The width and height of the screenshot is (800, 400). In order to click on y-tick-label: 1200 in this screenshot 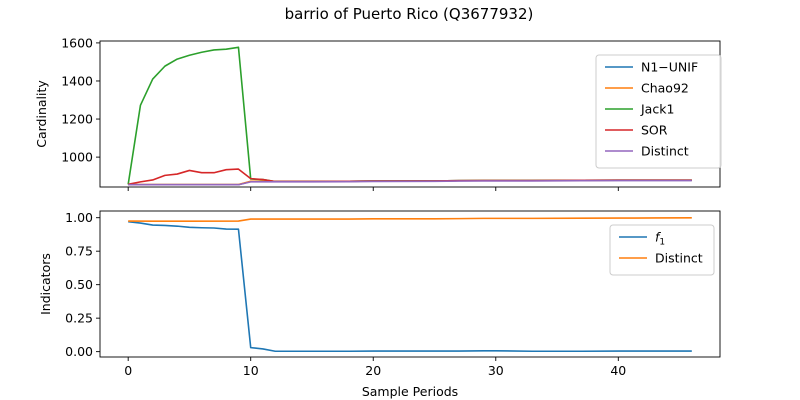, I will do `click(77, 119)`.